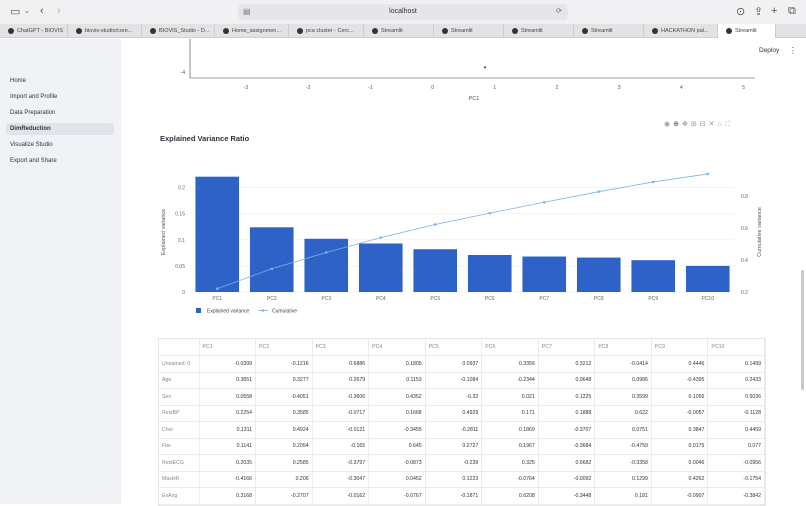 Image resolution: width=806 pixels, height=506 pixels. What do you see at coordinates (179, 479) in the screenshot?
I see `row-header: MaxHR` at bounding box center [179, 479].